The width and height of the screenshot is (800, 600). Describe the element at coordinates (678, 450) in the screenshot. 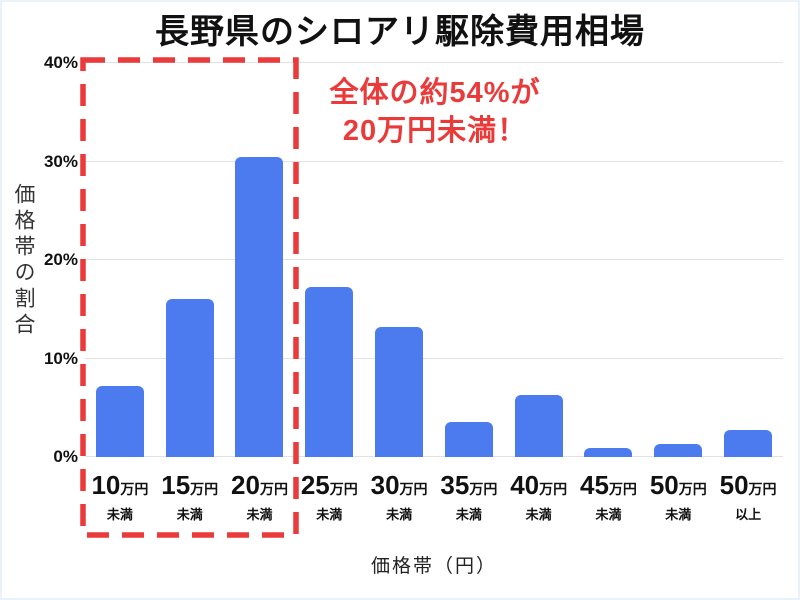

I see `bar-50万円未満` at that location.